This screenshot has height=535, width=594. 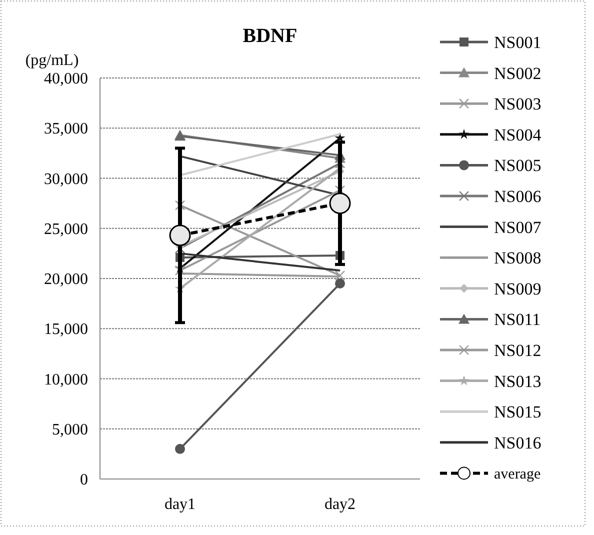 I want to click on chart-title: BDNF, so click(x=270, y=36).